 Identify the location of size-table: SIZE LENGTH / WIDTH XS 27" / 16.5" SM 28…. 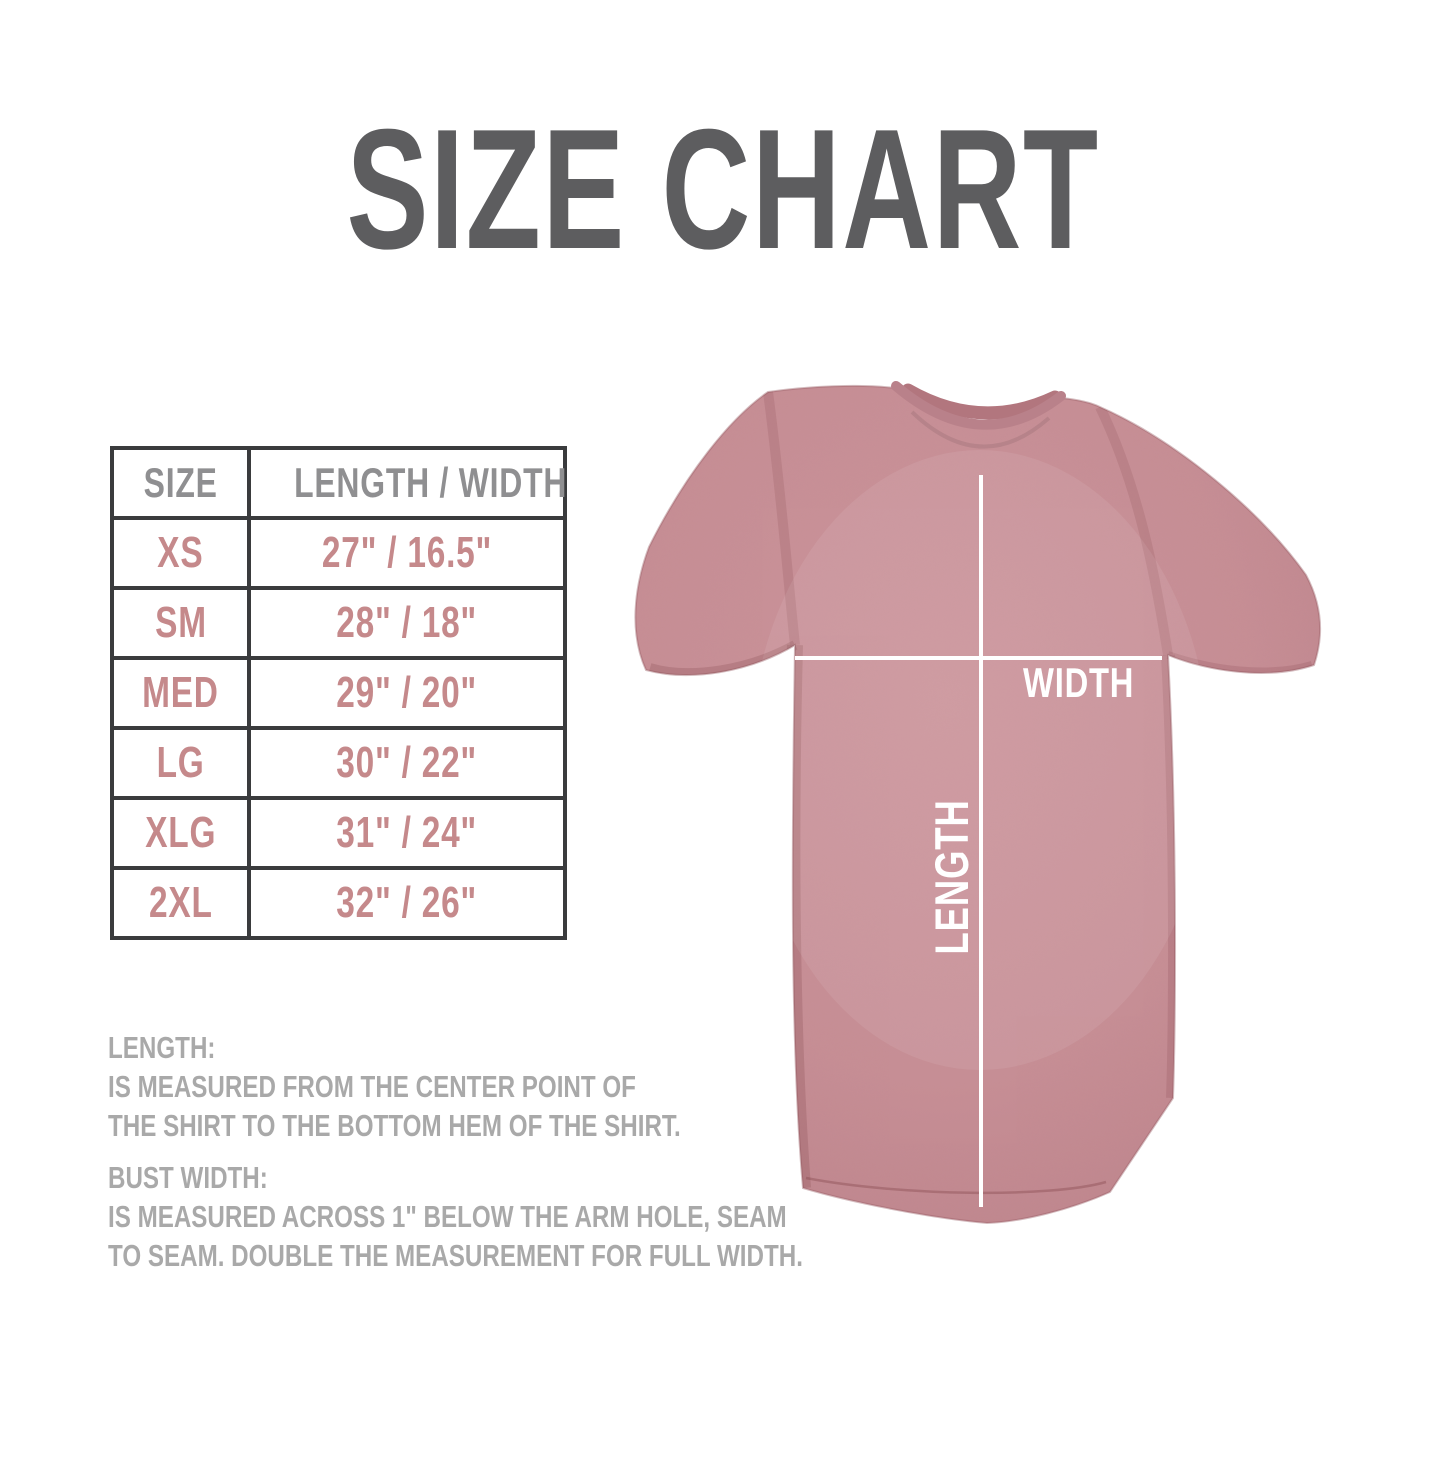
(338, 693).